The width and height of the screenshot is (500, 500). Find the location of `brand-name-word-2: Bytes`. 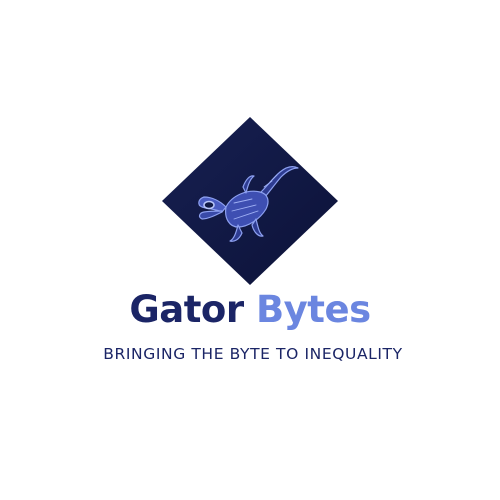

brand-name-word-2: Bytes is located at coordinates (313, 309).